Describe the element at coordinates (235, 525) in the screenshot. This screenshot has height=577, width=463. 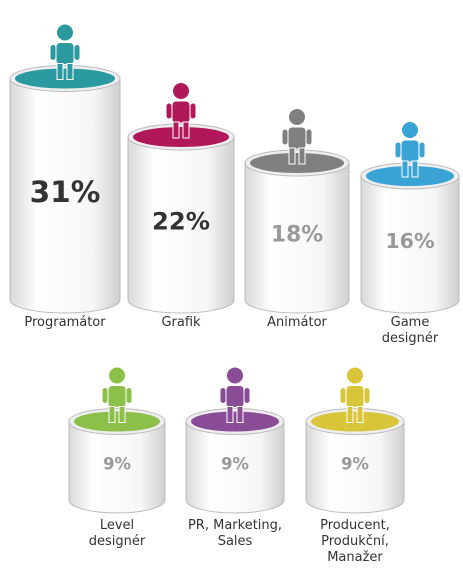
I see `category-label-line: PR, Marketing,` at that location.